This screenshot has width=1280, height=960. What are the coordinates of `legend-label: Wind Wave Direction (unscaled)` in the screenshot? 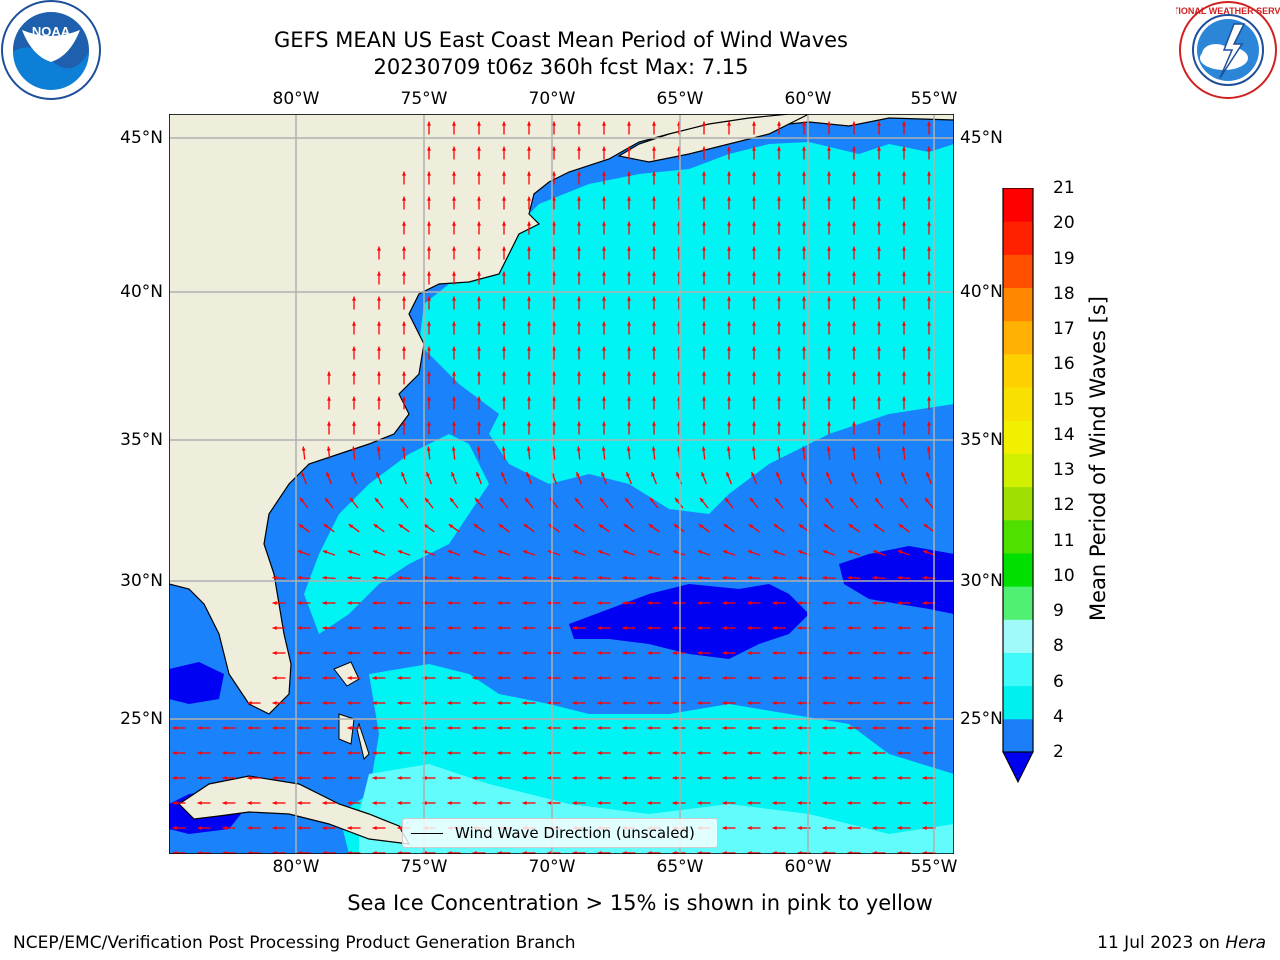 It's located at (575, 833).